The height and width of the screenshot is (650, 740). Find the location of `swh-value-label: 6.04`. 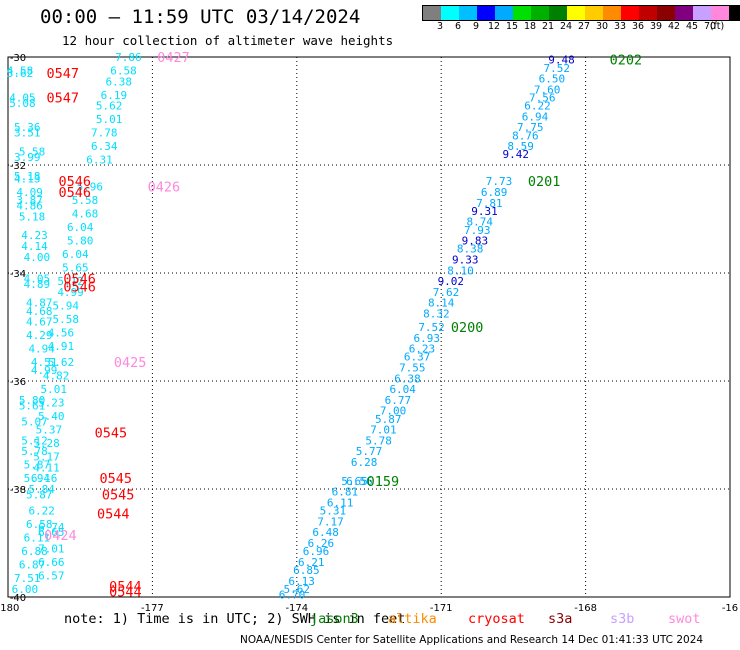

swh-value-label: 6.04 is located at coordinates (402, 389).